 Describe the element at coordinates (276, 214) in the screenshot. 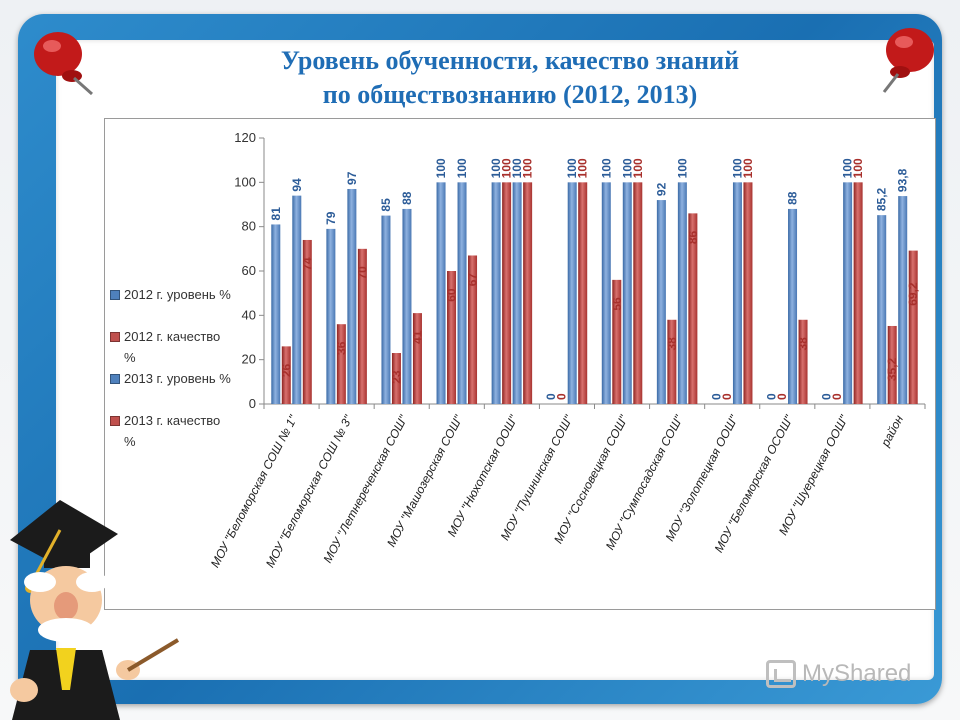

I see `data-label: 81` at that location.